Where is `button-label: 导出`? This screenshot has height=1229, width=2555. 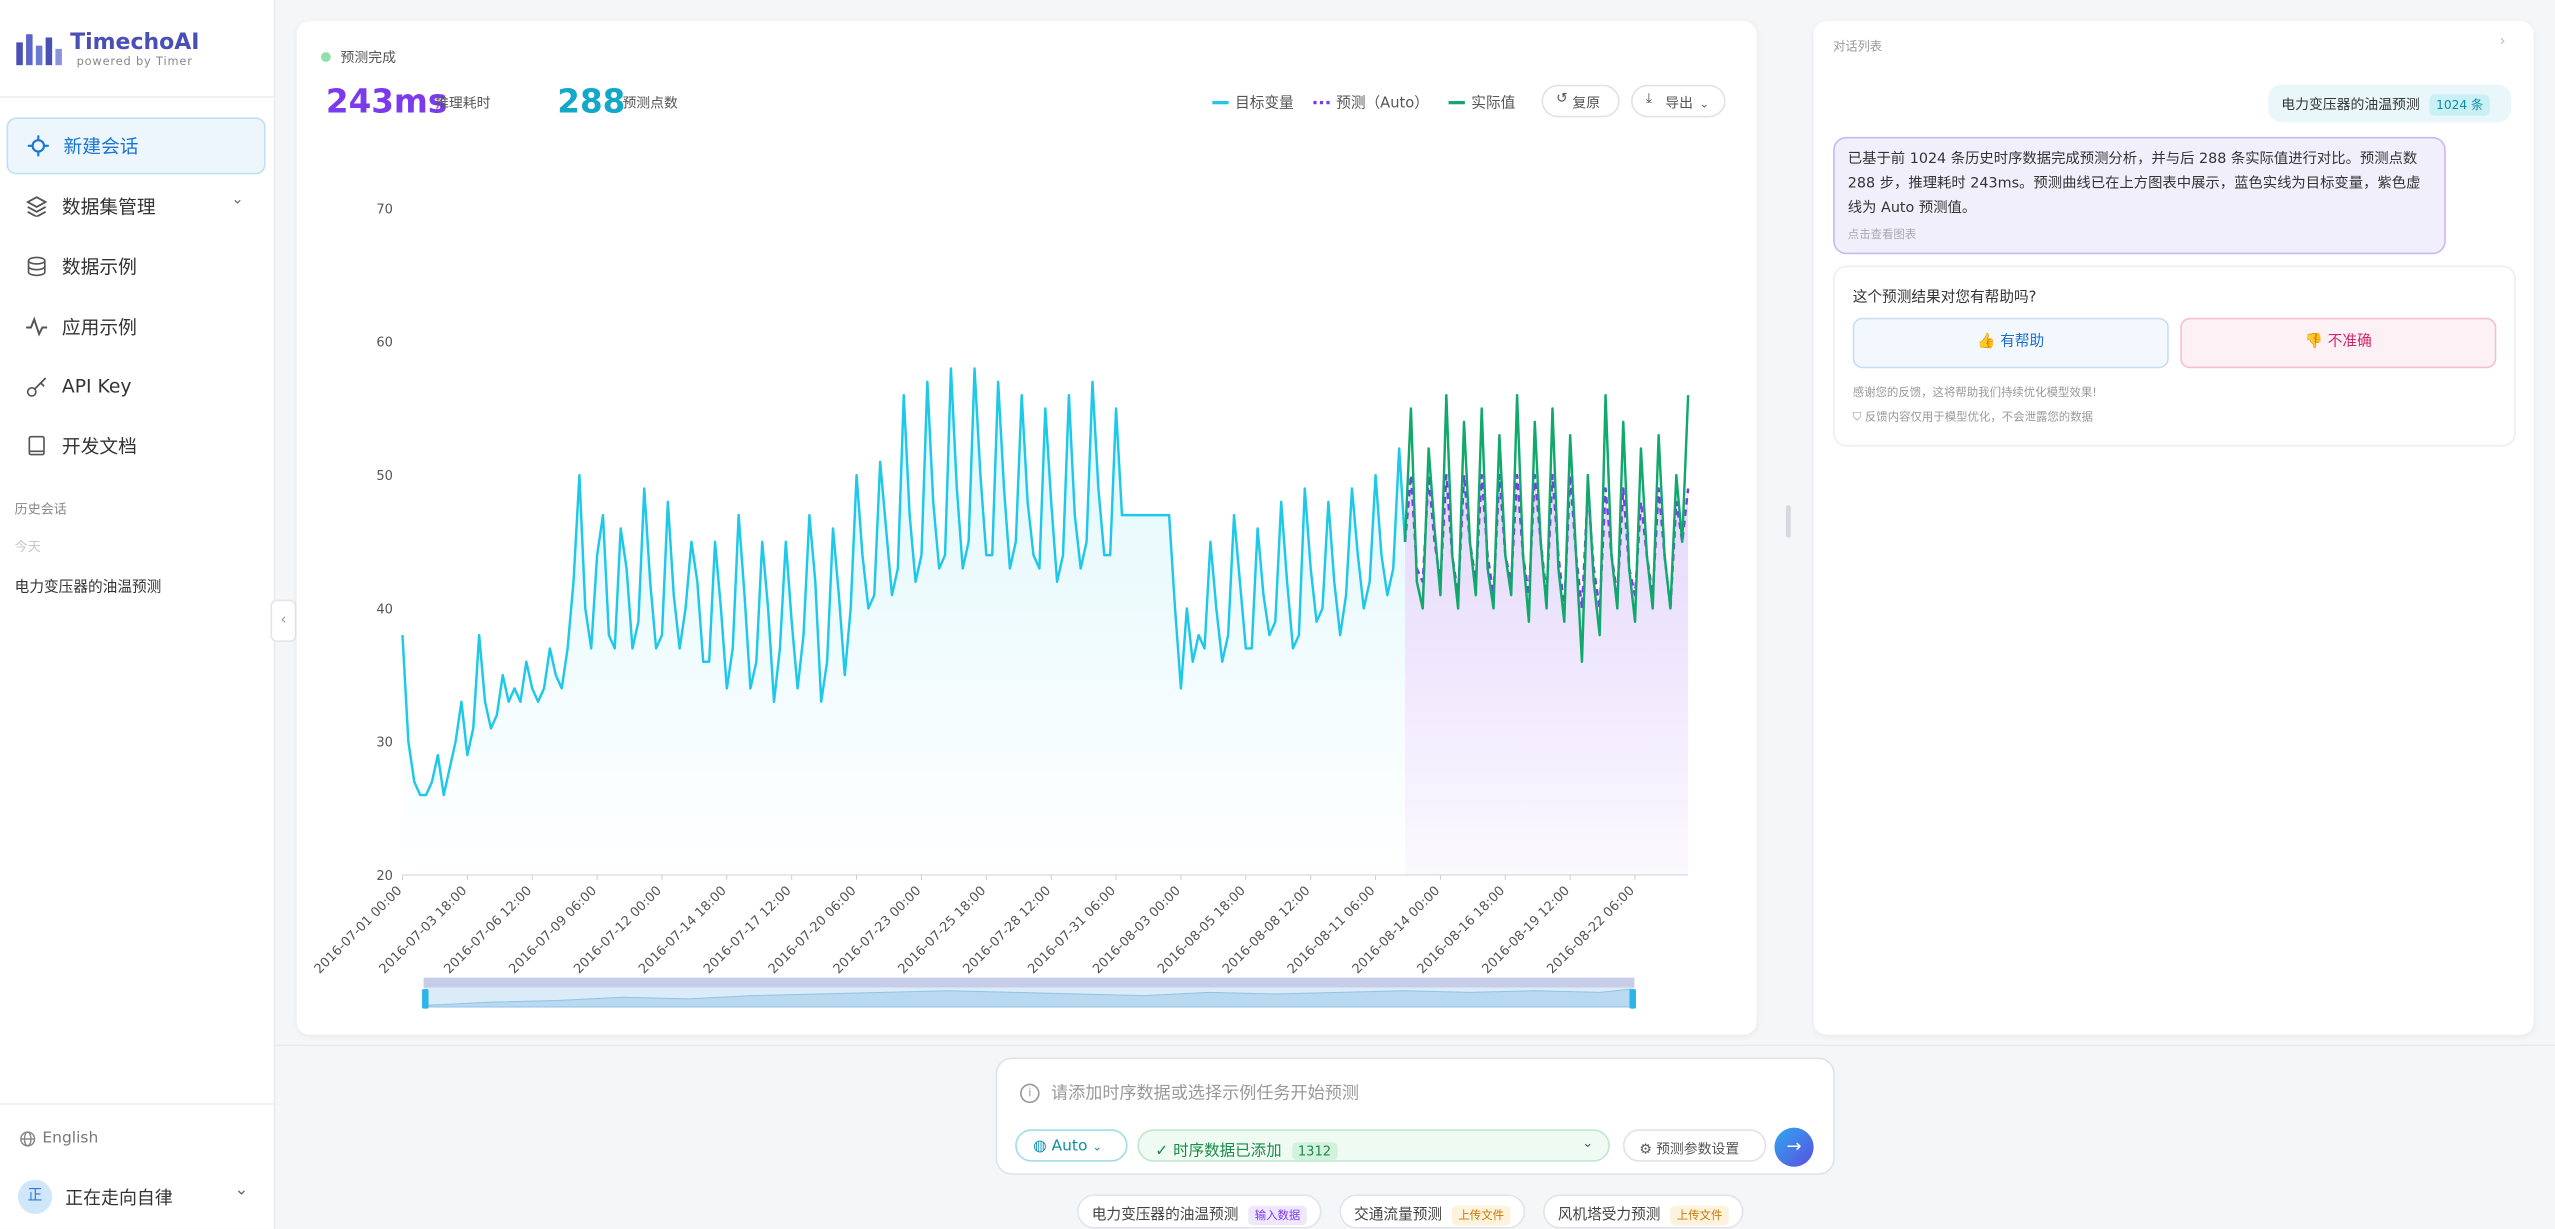
button-label: 导出 is located at coordinates (1679, 104).